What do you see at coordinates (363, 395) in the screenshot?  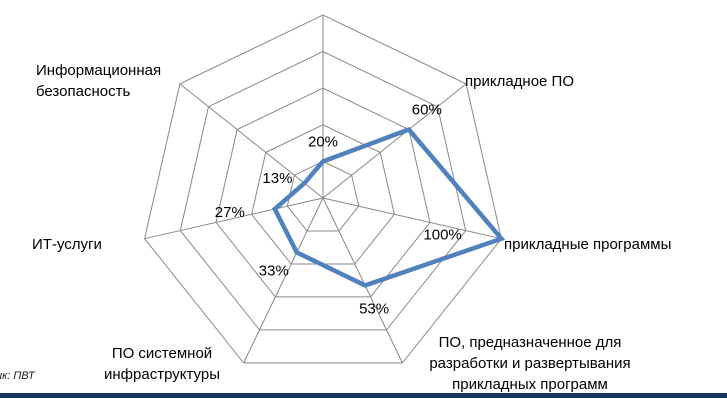 I see `footer-bar` at bounding box center [363, 395].